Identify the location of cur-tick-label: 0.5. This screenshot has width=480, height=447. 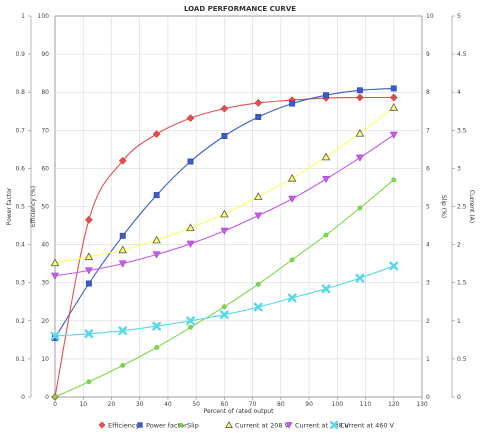
(462, 359).